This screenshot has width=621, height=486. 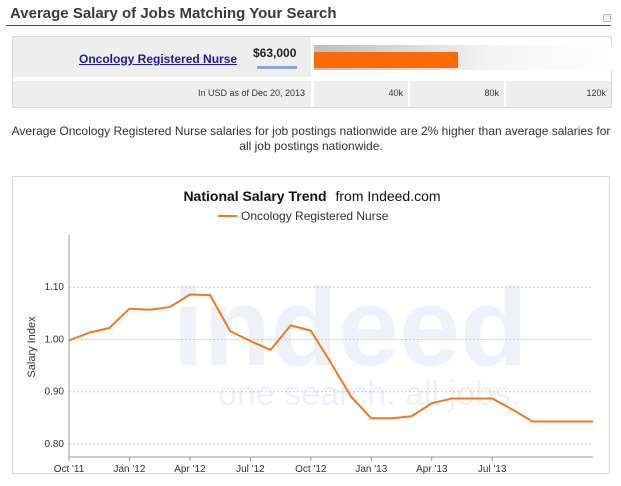 What do you see at coordinates (69, 469) in the screenshot?
I see `x-tick-label: Oct '11` at bounding box center [69, 469].